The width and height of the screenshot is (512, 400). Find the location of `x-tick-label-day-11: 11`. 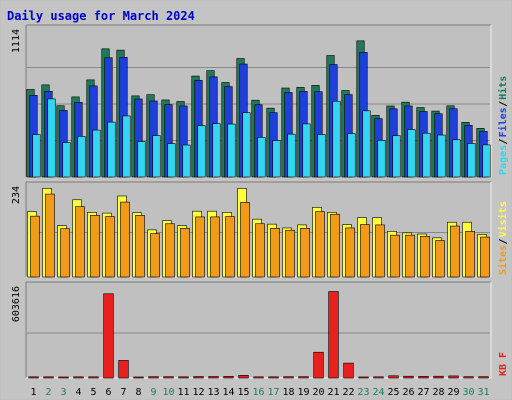

x-tick-label-day-11: 11 is located at coordinates (183, 392).